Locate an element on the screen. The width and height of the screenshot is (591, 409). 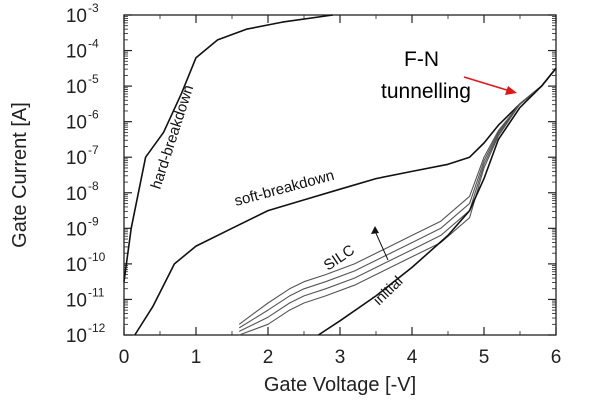
x-tick-label: 5 is located at coordinates (484, 357).